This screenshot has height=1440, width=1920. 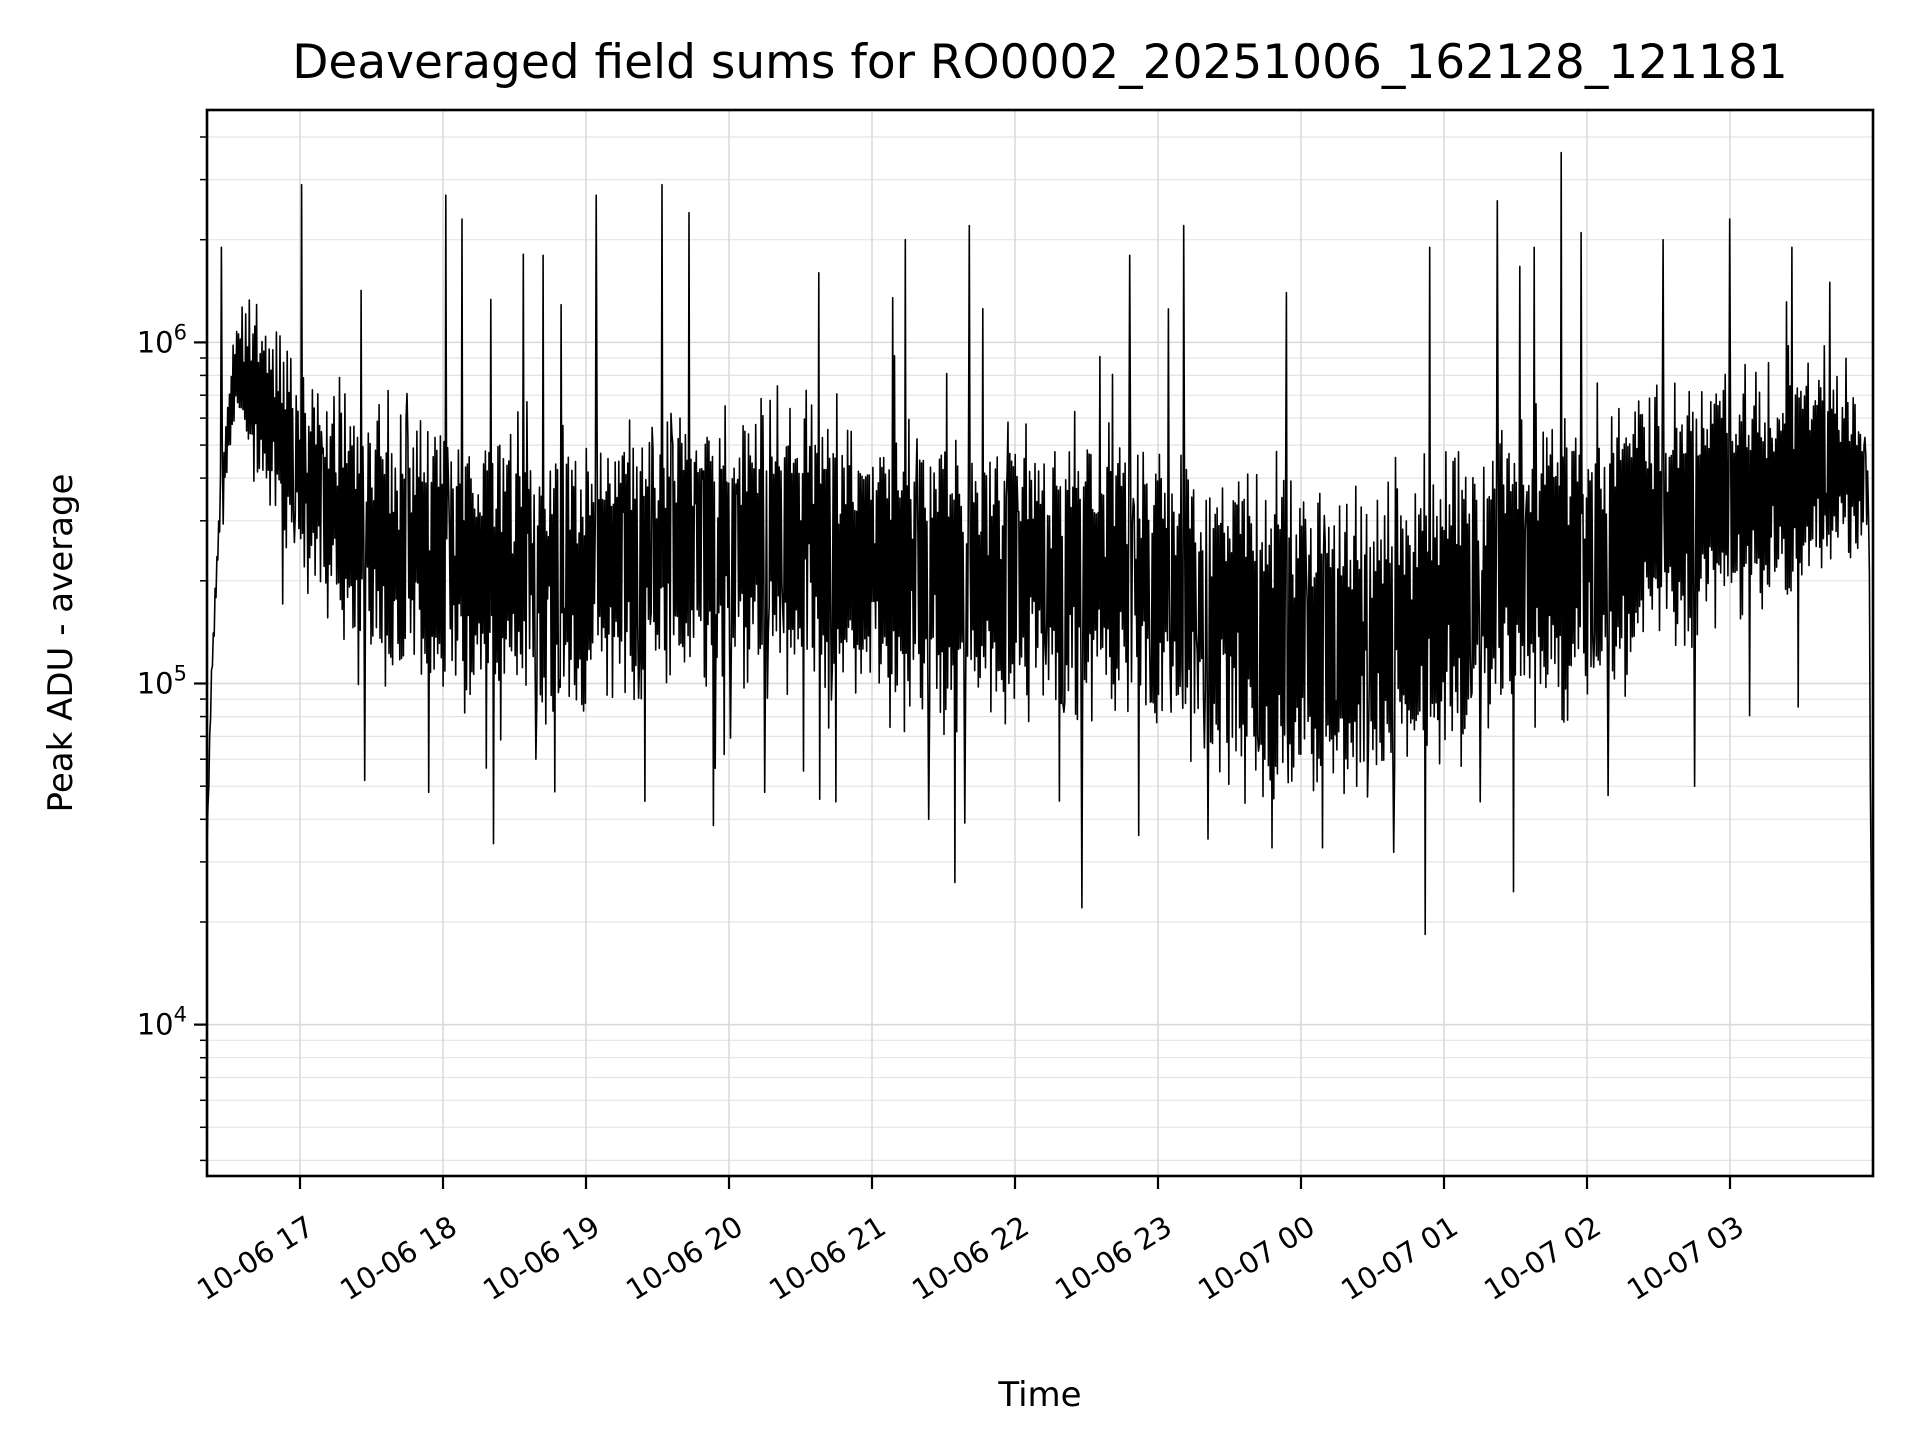 I want to click on x-axis-ticks, so click(x=1015, y=1182).